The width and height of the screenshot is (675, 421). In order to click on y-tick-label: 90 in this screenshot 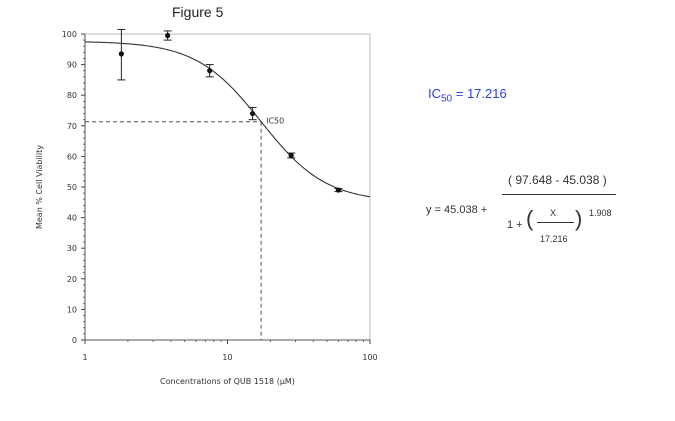, I will do `click(72, 65)`.